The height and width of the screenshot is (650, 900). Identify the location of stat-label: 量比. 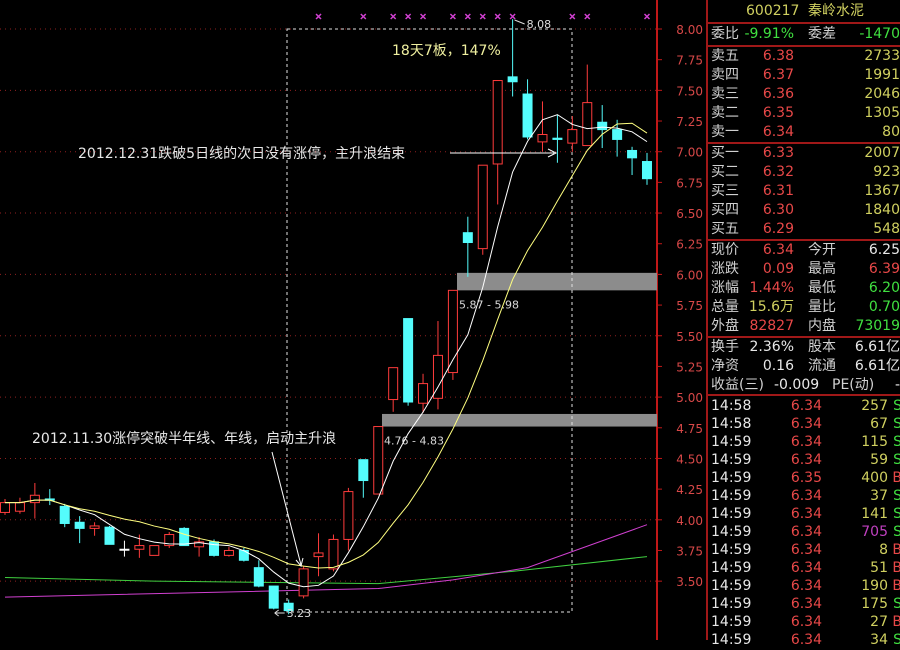
(822, 307).